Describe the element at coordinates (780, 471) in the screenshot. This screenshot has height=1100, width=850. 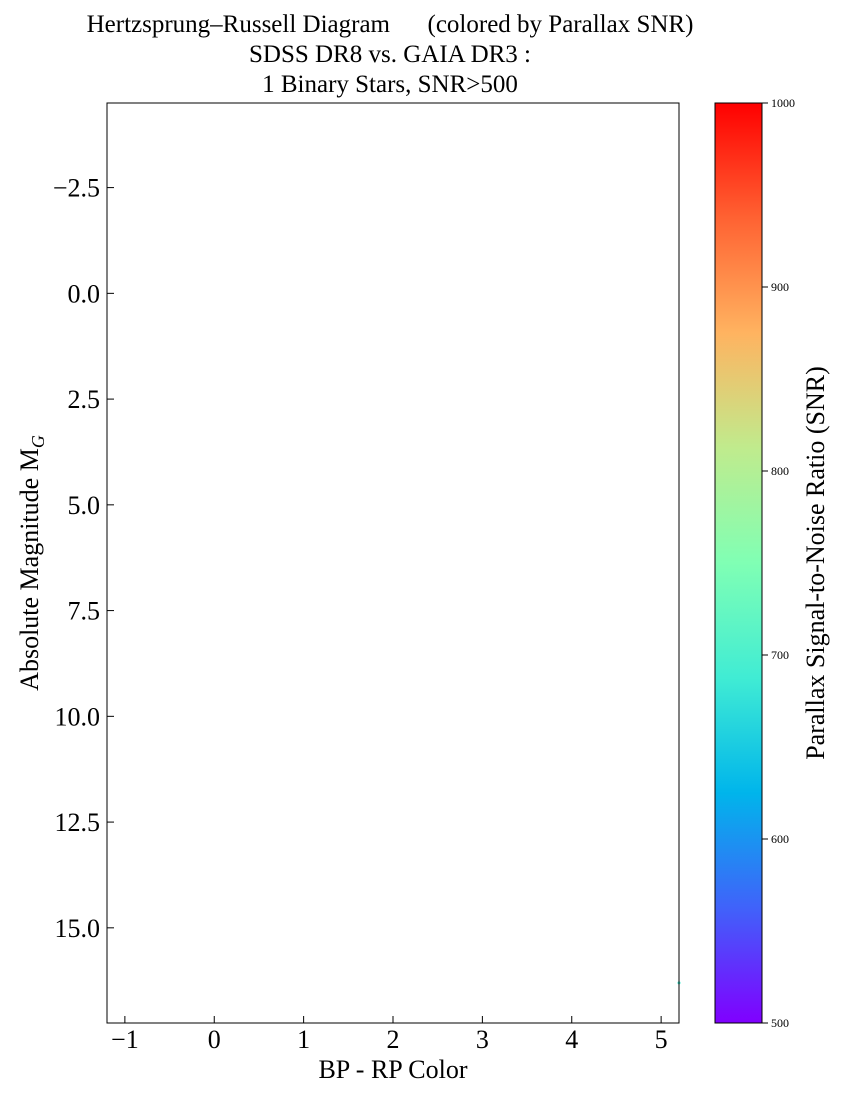
I see `colorbar-tick-label: 800` at that location.